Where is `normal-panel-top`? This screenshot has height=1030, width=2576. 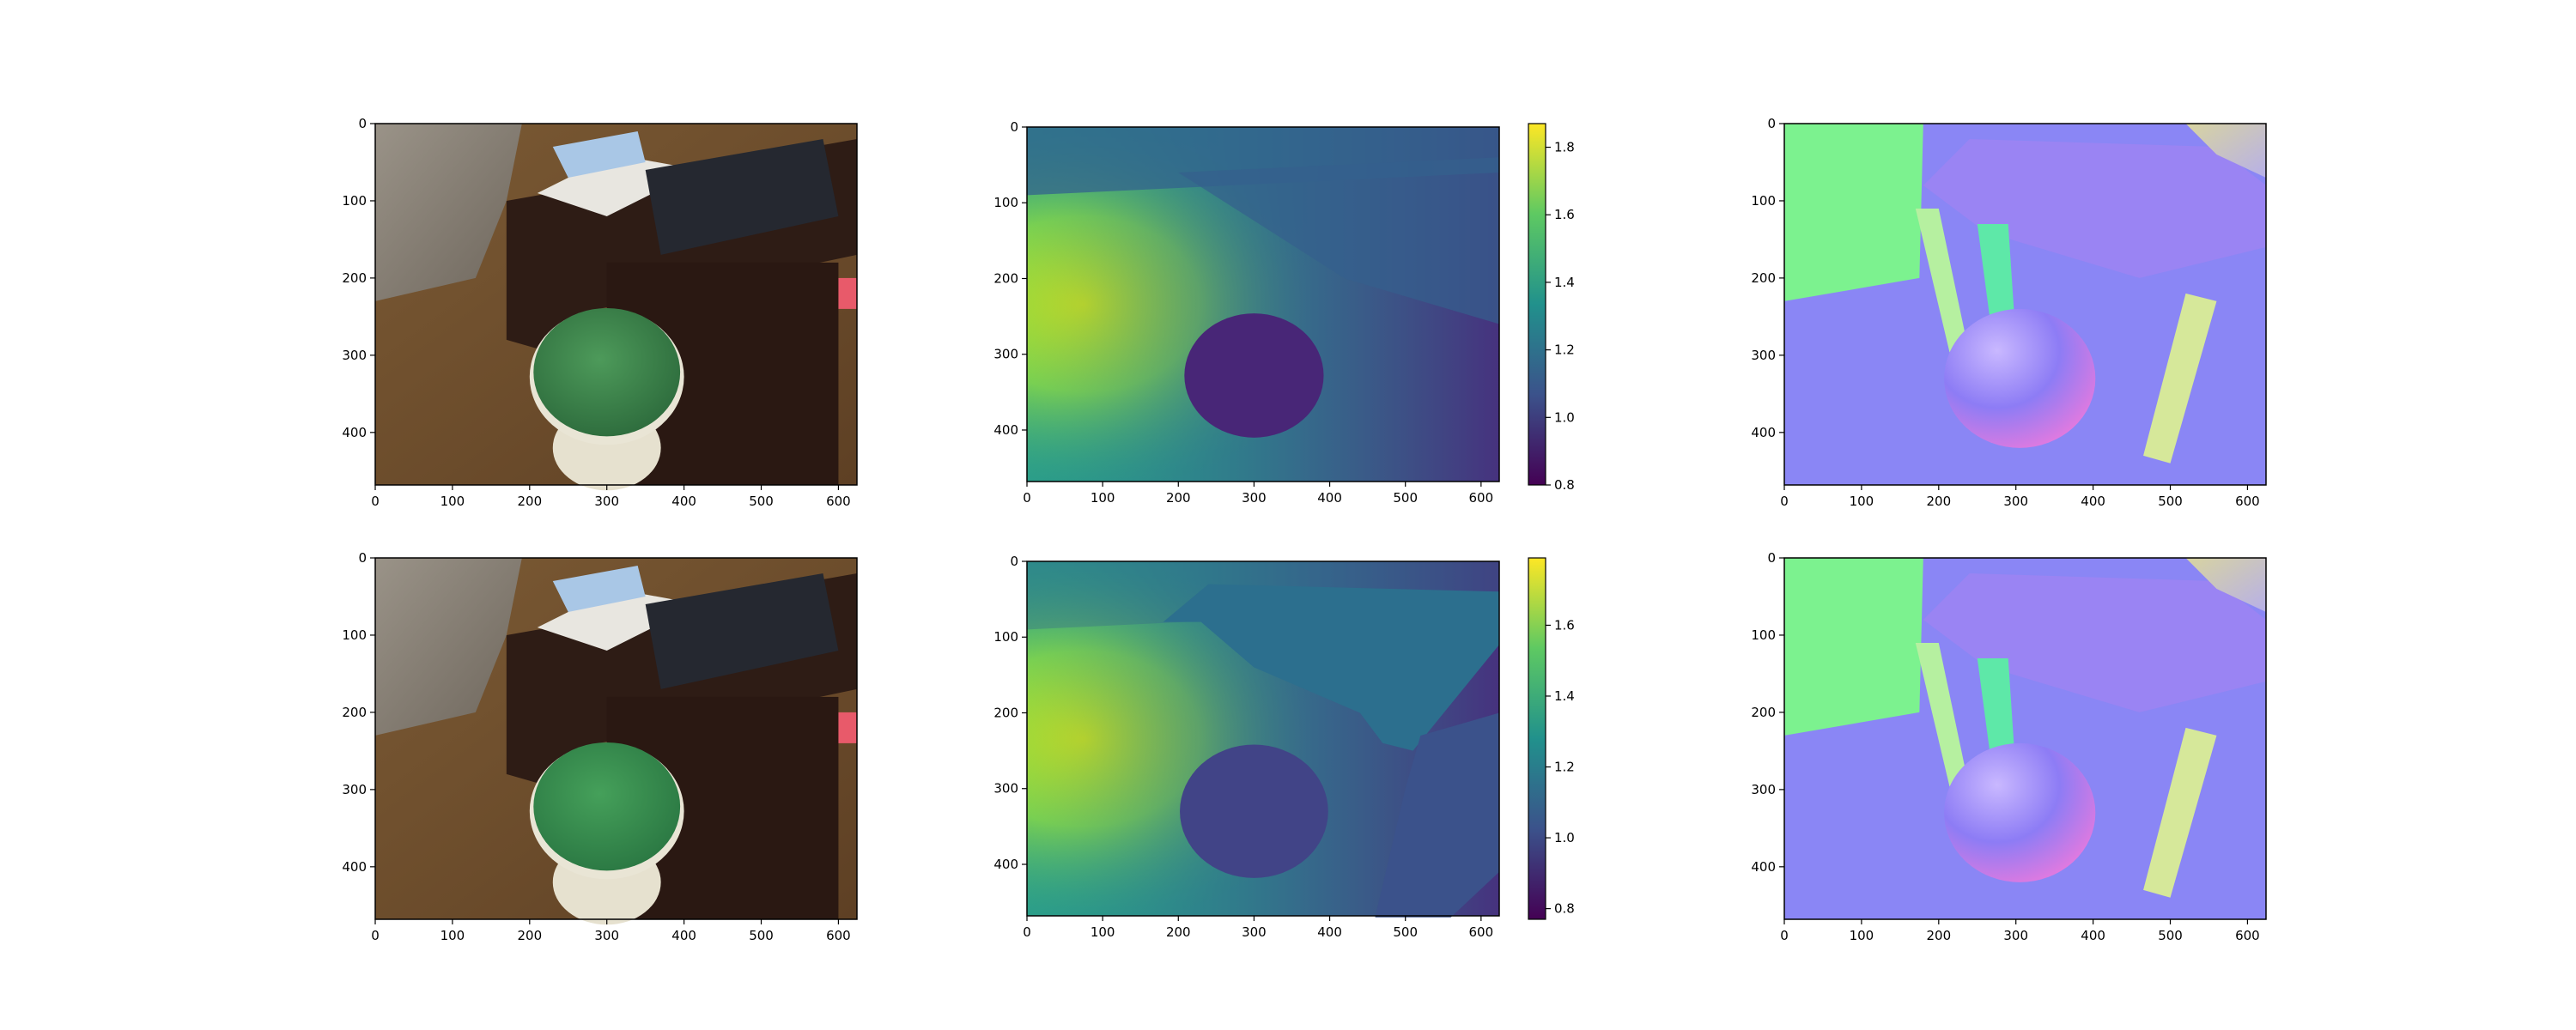
normal-panel-top is located at coordinates (2025, 304).